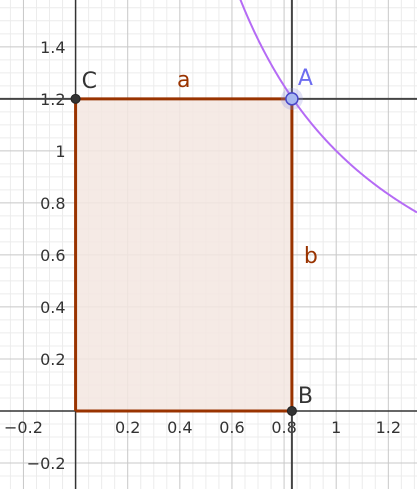 The image size is (417, 489). Describe the element at coordinates (75, 98) in the screenshot. I see `point-C` at that location.